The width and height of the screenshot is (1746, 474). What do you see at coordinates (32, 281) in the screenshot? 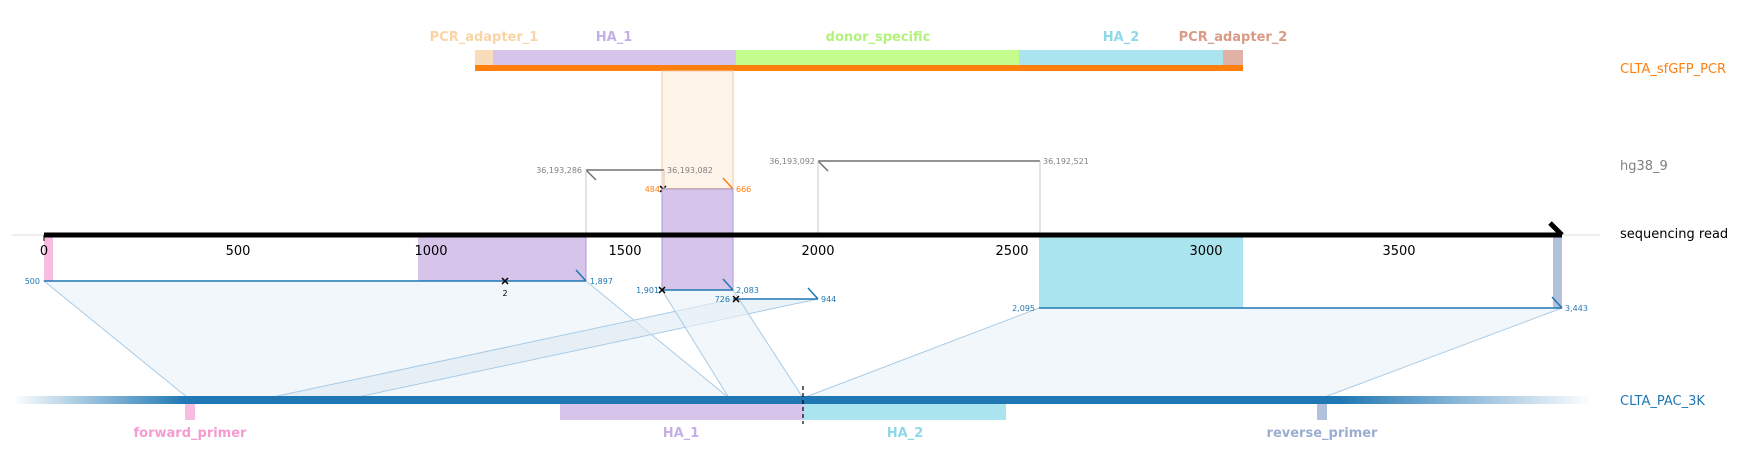
I see `plasmid-alignment-1-start-label: 500` at bounding box center [32, 281].